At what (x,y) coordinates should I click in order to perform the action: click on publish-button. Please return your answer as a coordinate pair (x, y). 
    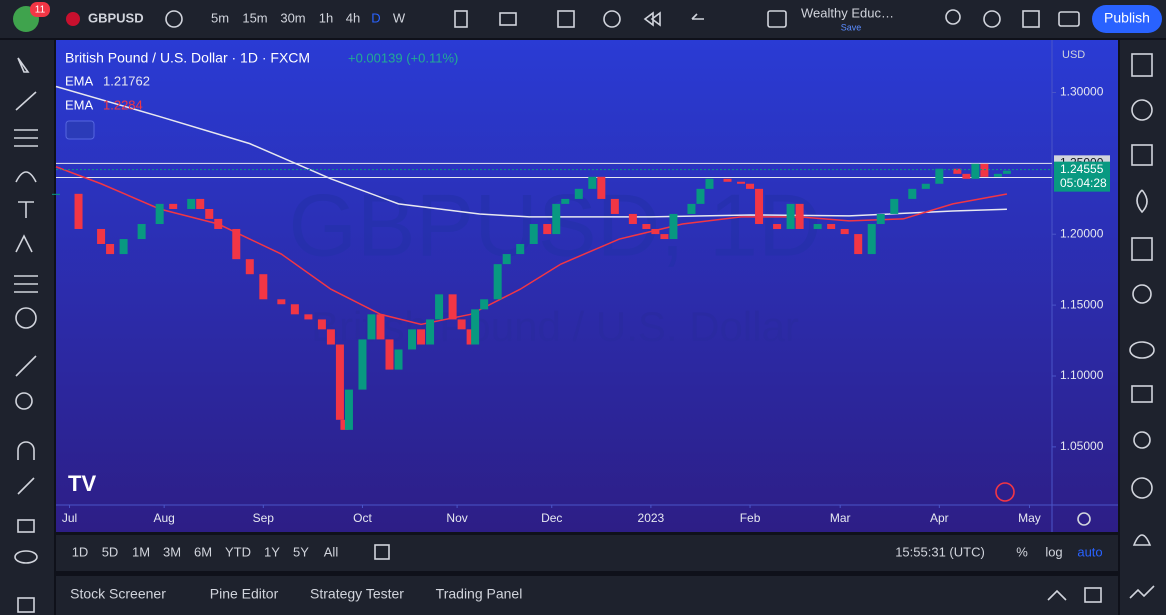
    Looking at the image, I should click on (1127, 19).